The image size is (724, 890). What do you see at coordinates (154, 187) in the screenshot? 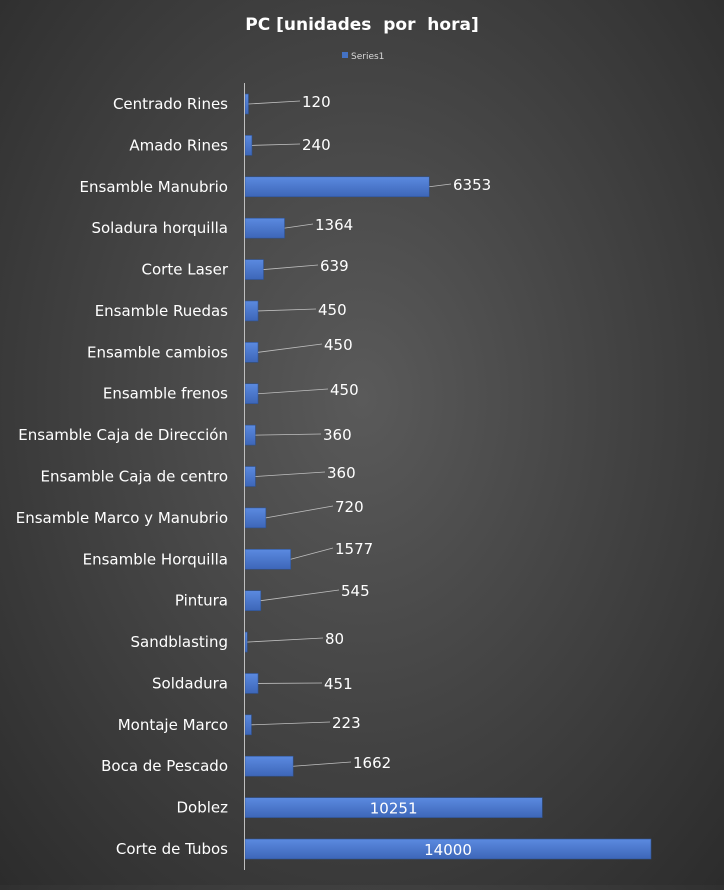
I see `category-label: Ensamble Manubrio` at bounding box center [154, 187].